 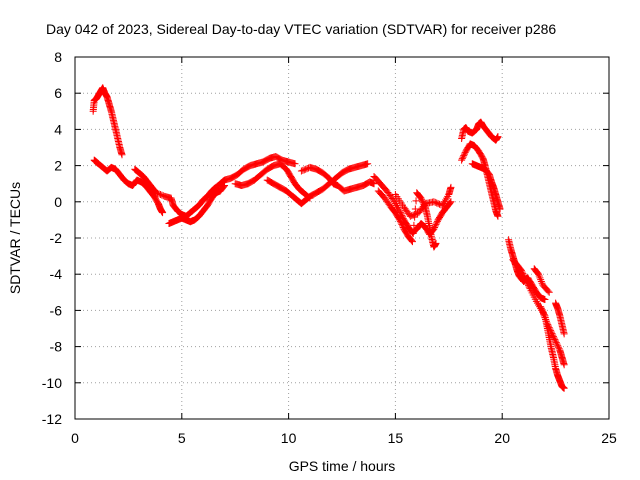 I want to click on data-point-track-d, so click(x=223, y=187).